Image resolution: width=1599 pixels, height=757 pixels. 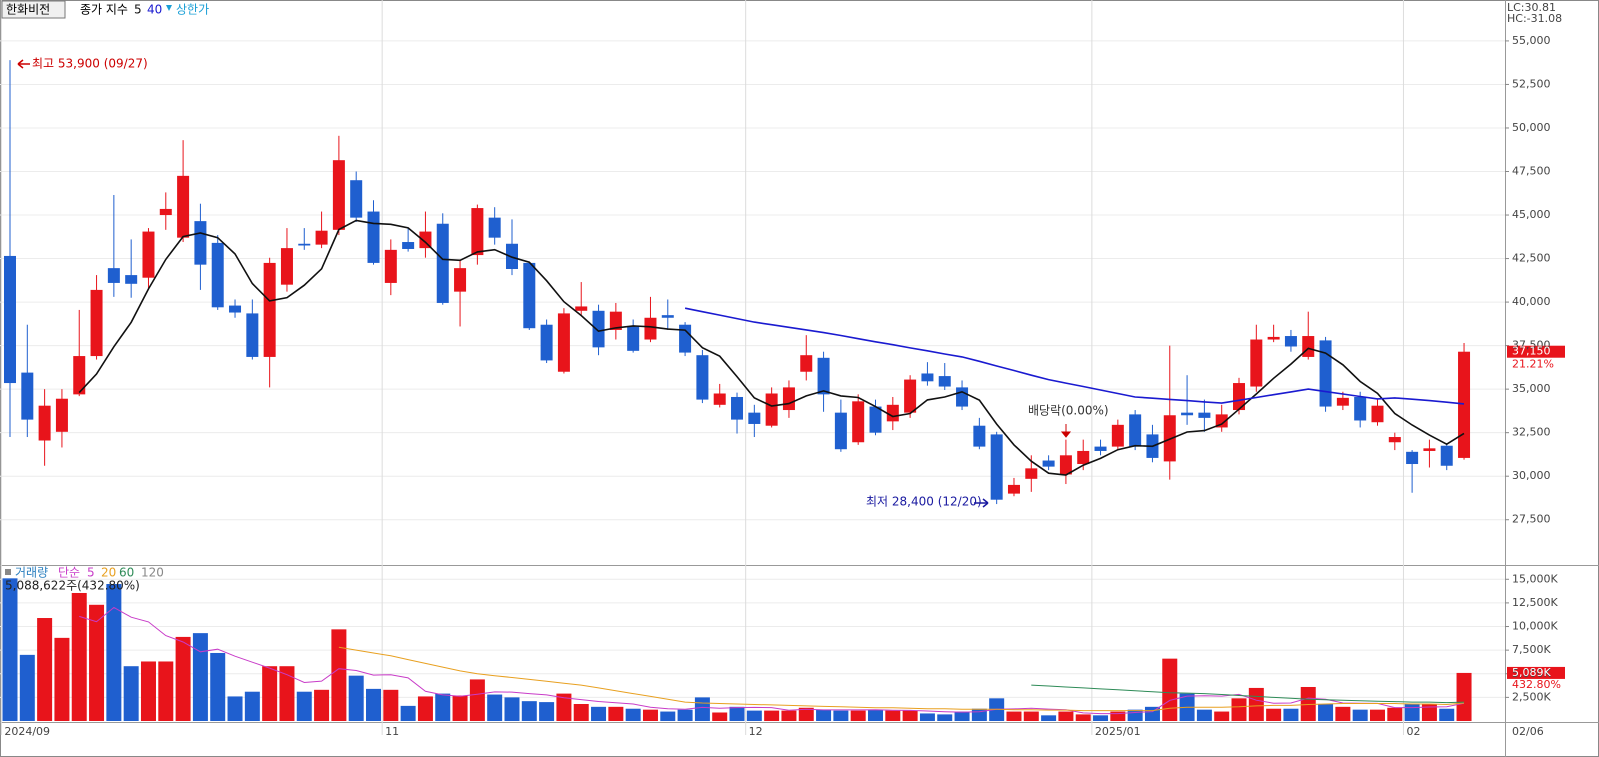 I want to click on x-tick-label: 02, so click(x=1413, y=731).